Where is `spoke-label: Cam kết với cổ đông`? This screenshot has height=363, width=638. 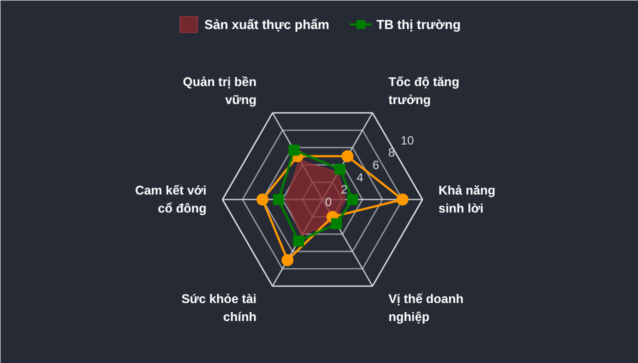
spoke-label: Cam kết với cổ đông is located at coordinates (171, 199).